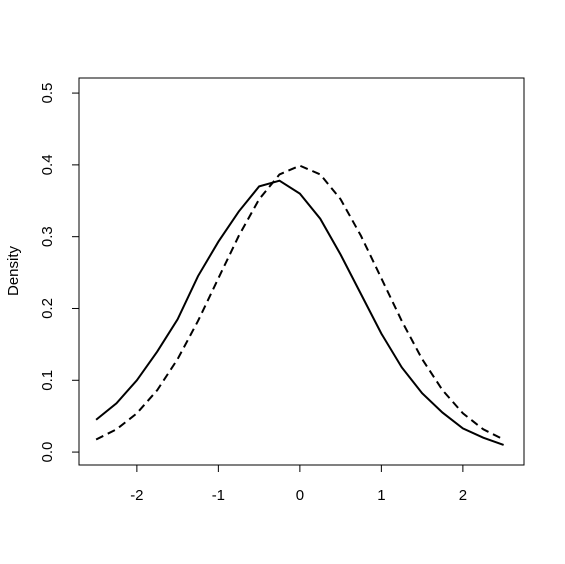 The height and width of the screenshot is (564, 565). I want to click on x-tick-label: -2, so click(136, 495).